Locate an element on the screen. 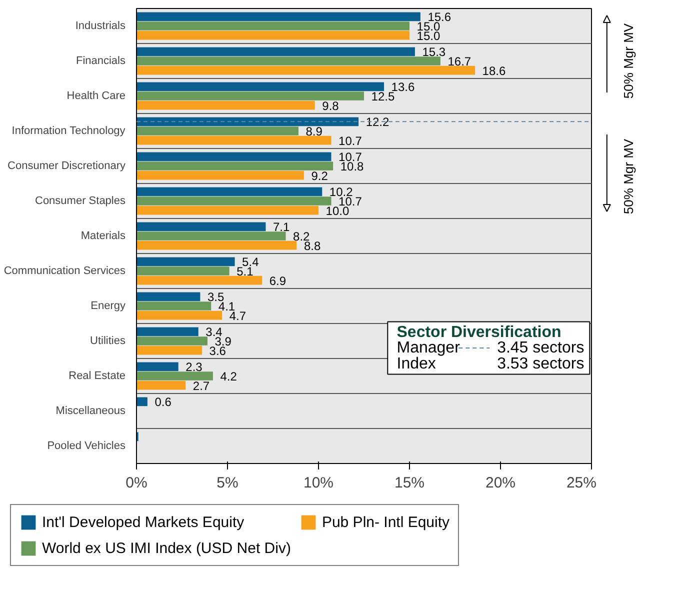 The height and width of the screenshot is (606, 688). y-tick-label: Materials is located at coordinates (103, 236).